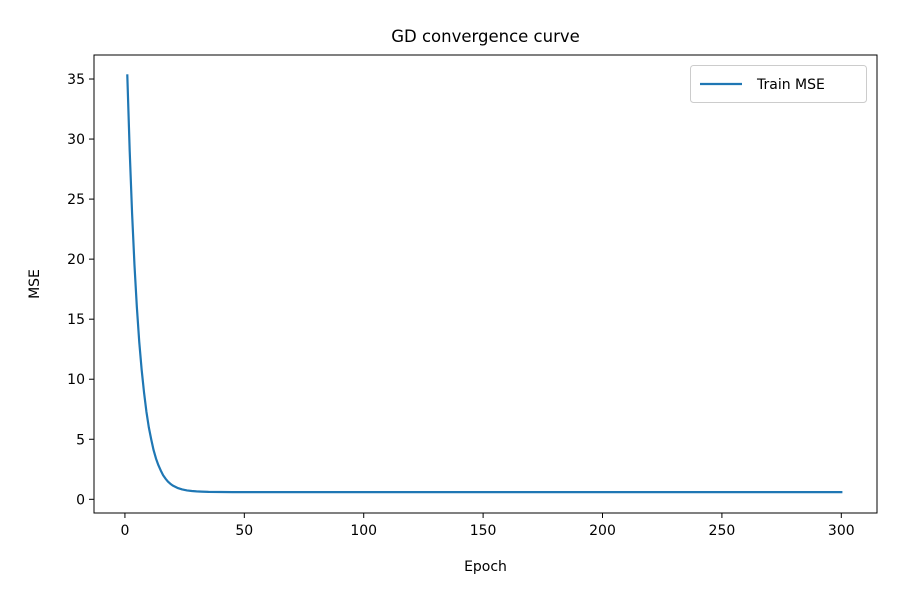 This screenshot has width=900, height=600. Describe the element at coordinates (841, 531) in the screenshot. I see `x-tick-label: 300` at that location.